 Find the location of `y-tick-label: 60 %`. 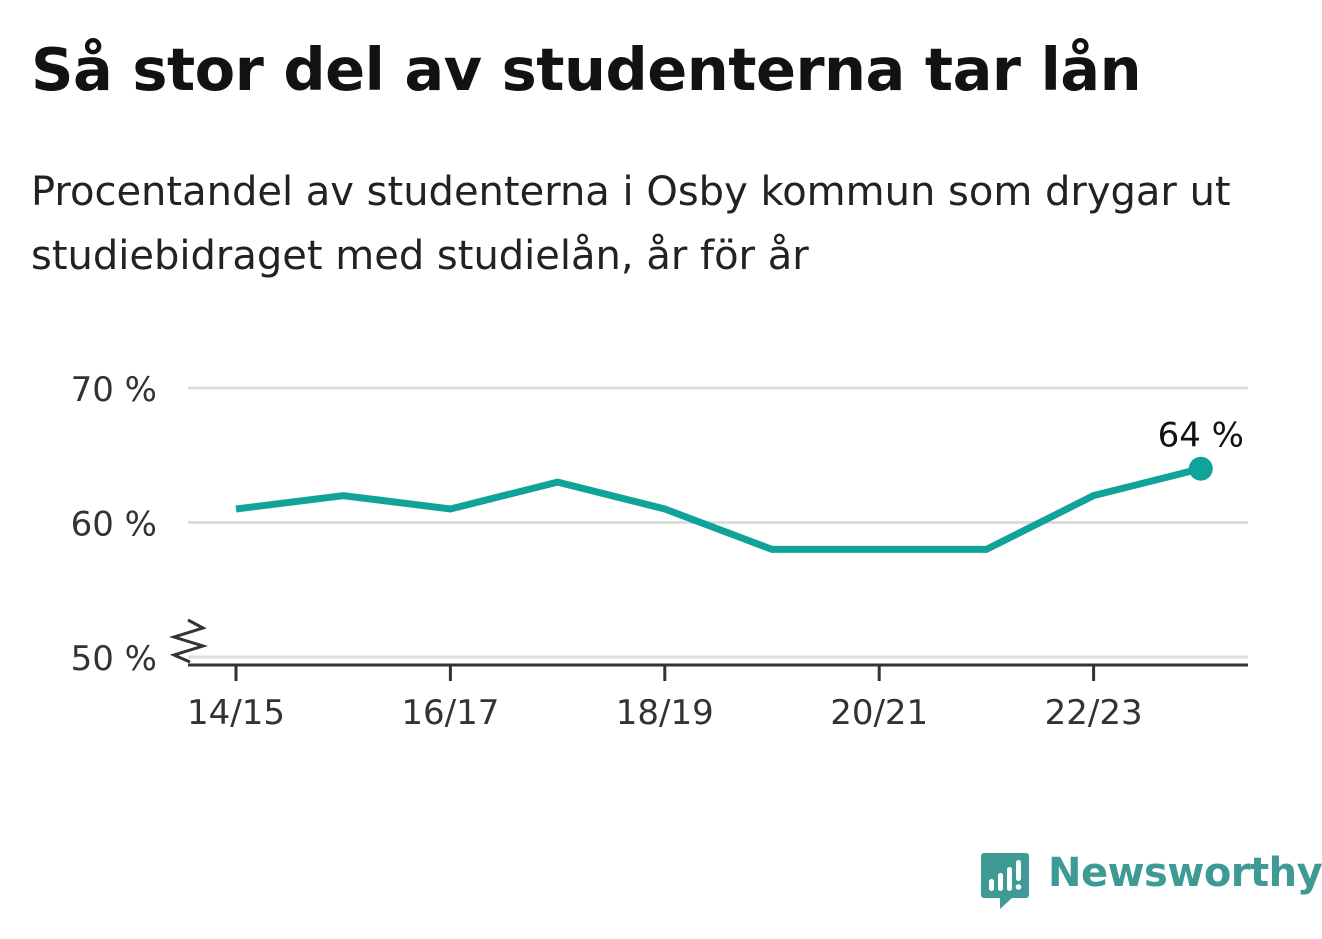

y-tick-label: 60 % is located at coordinates (114, 525).